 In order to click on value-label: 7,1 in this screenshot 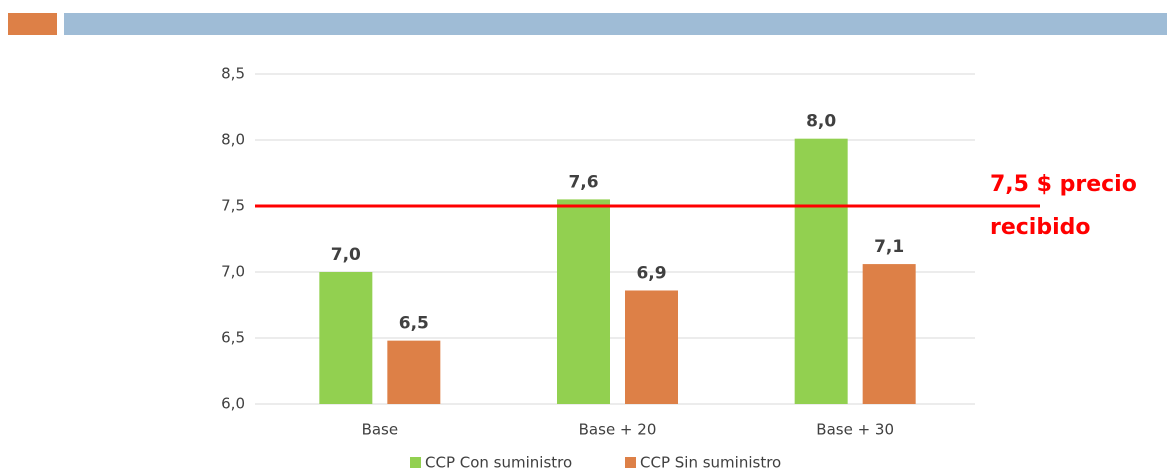, I will do `click(889, 247)`.